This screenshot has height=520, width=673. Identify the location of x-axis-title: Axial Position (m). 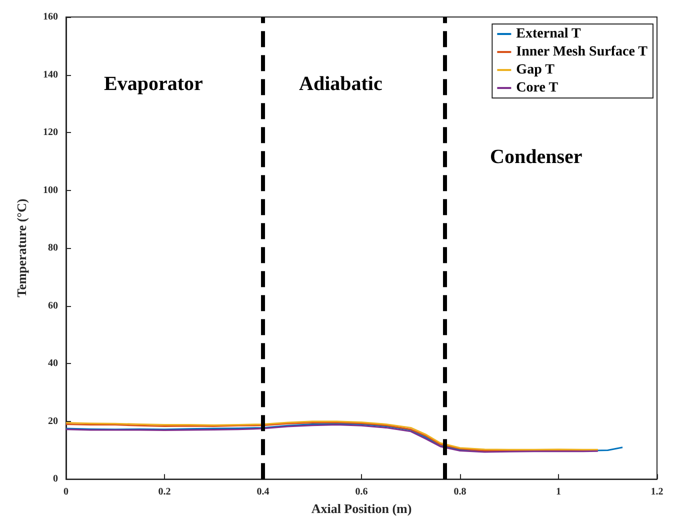
(361, 508).